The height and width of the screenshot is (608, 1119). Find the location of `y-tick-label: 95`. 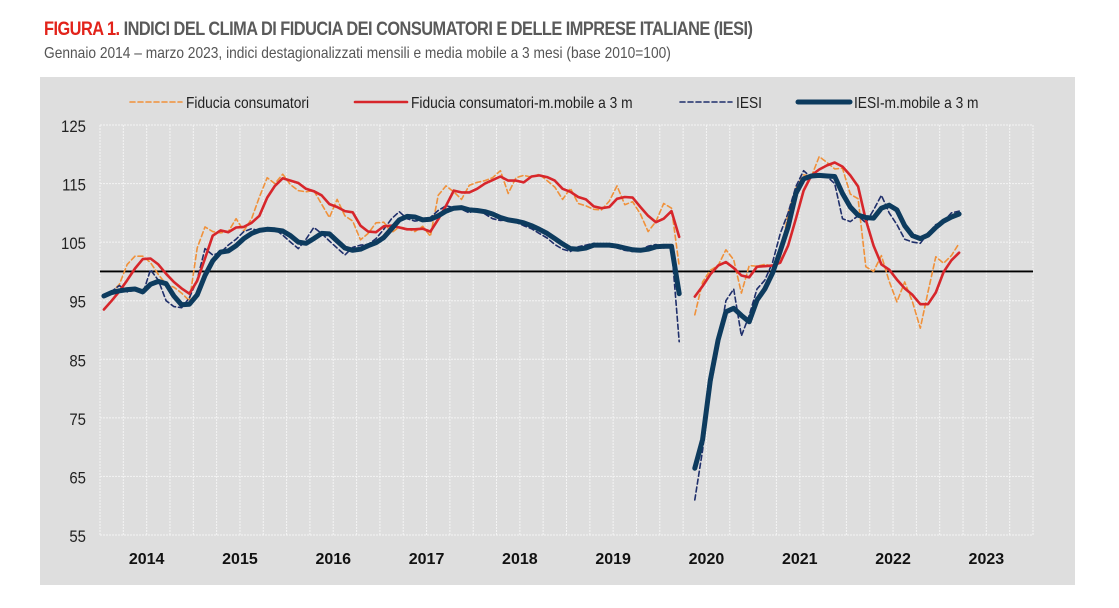

y-tick-label: 95 is located at coordinates (77, 303).